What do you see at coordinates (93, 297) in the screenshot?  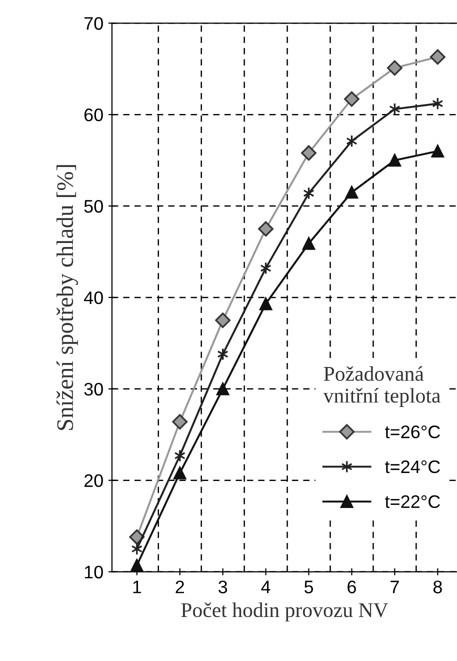 I see `y-tick-label: 40` at bounding box center [93, 297].